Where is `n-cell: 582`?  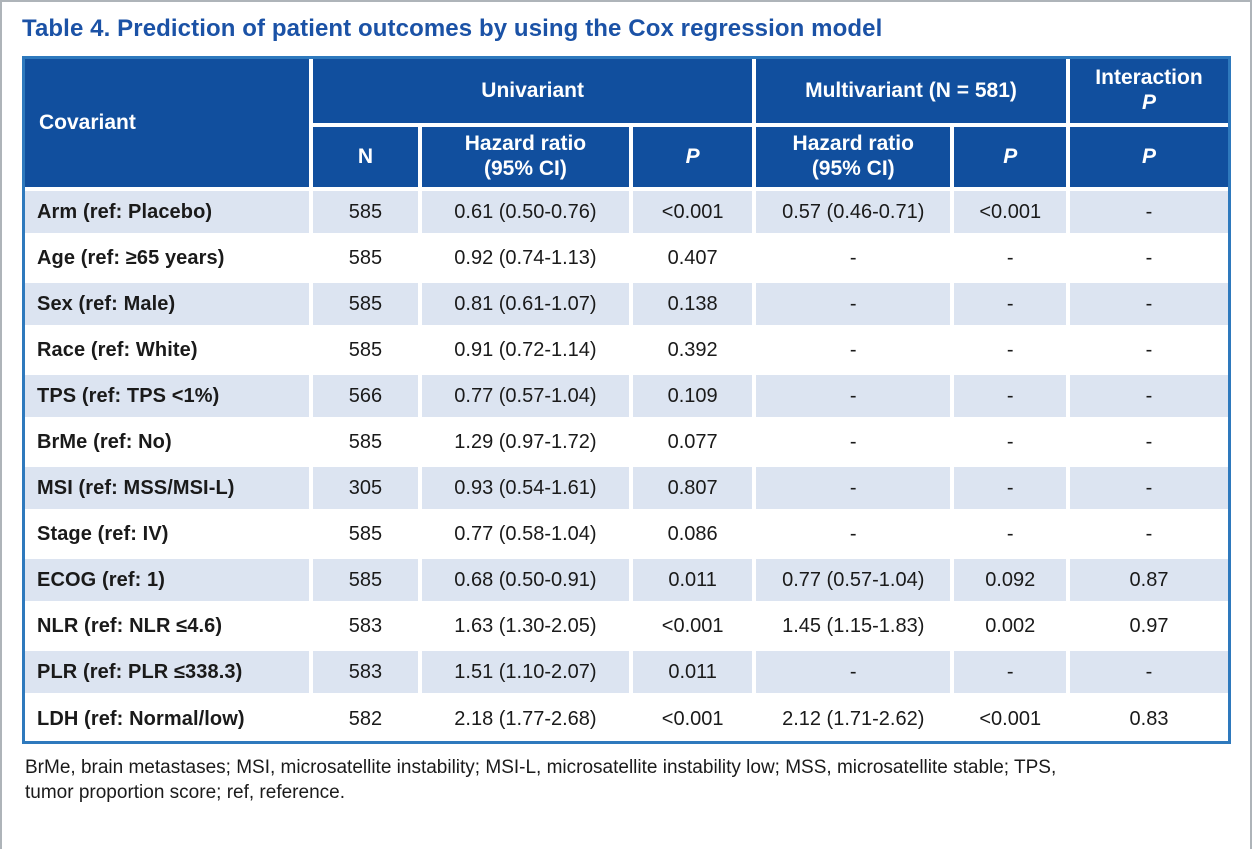 n-cell: 582 is located at coordinates (365, 717).